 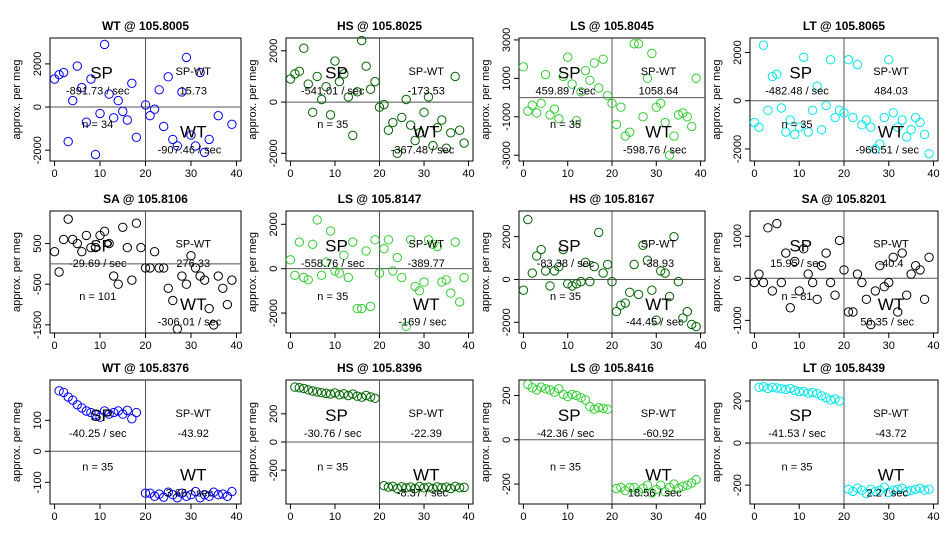 I want to click on y-tick-label: 2000, so click(x=274, y=224).